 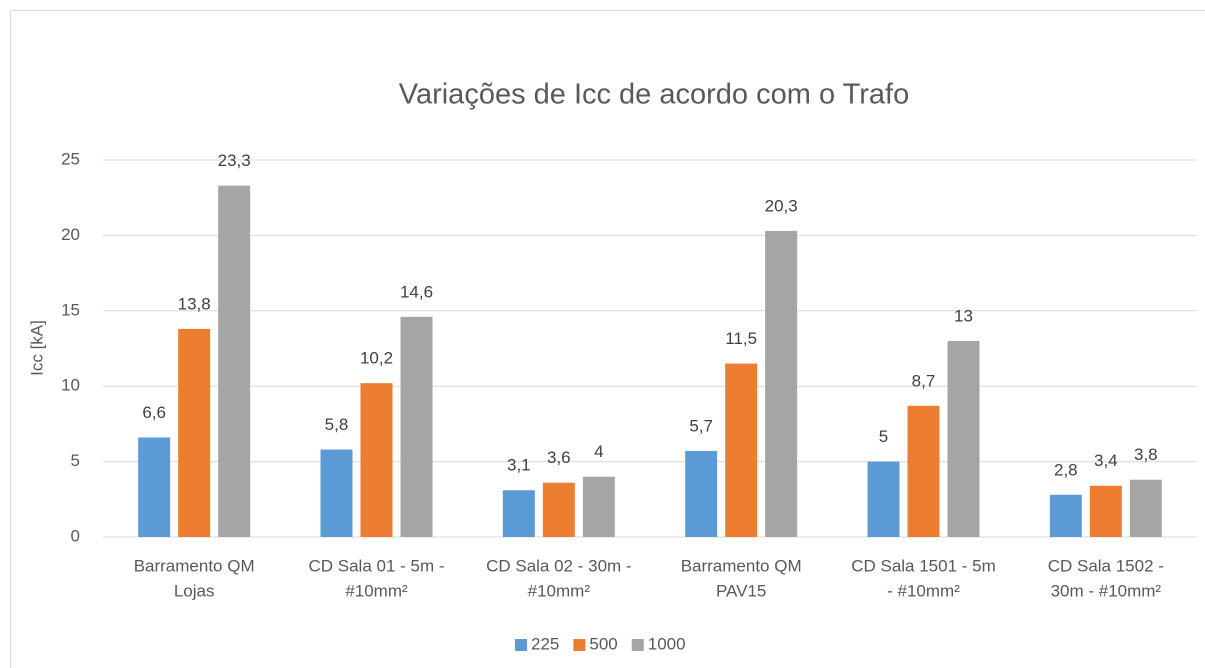 I want to click on value-label: 4, so click(x=598, y=451).